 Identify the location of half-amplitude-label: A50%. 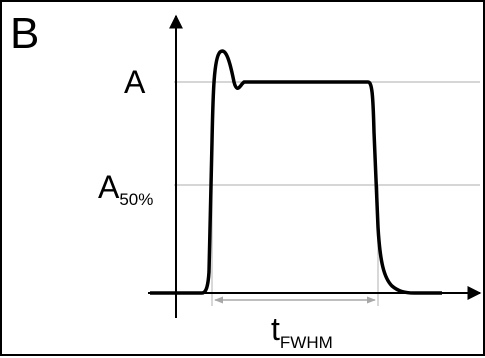
(125, 189).